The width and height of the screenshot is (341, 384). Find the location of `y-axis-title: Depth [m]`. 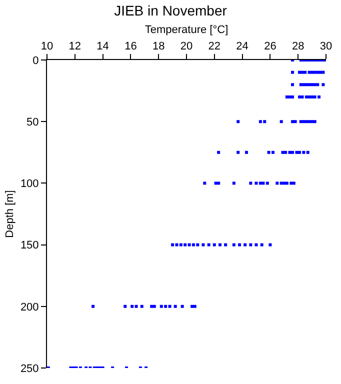

y-axis-title: Depth [m] is located at coordinates (10, 214).